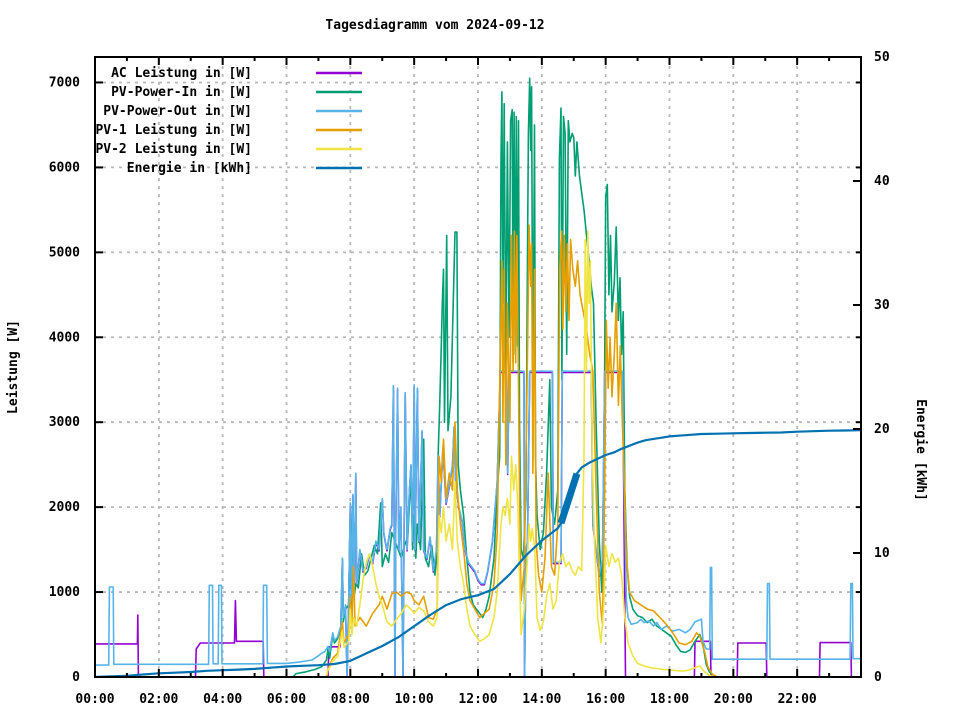 The width and height of the screenshot is (960, 720). Describe the element at coordinates (733, 699) in the screenshot. I see `x-tick-label: 20:00` at that location.